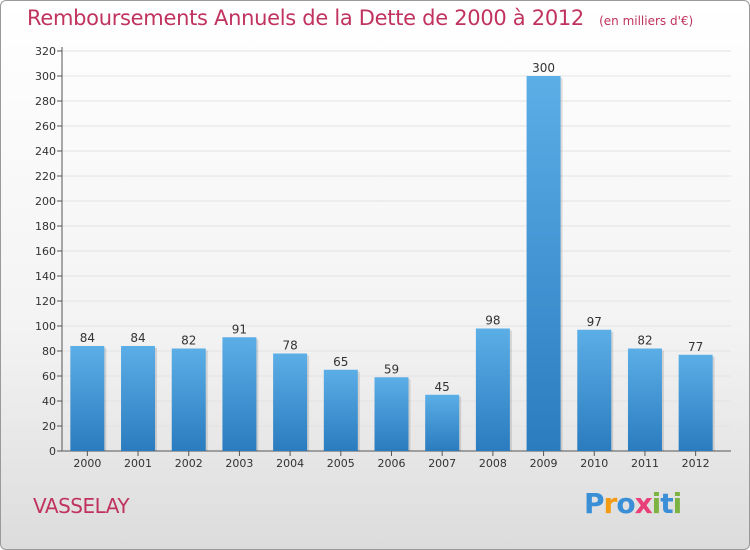 Image resolution: width=750 pixels, height=550 pixels. I want to click on bar-value-label: 45, so click(442, 387).